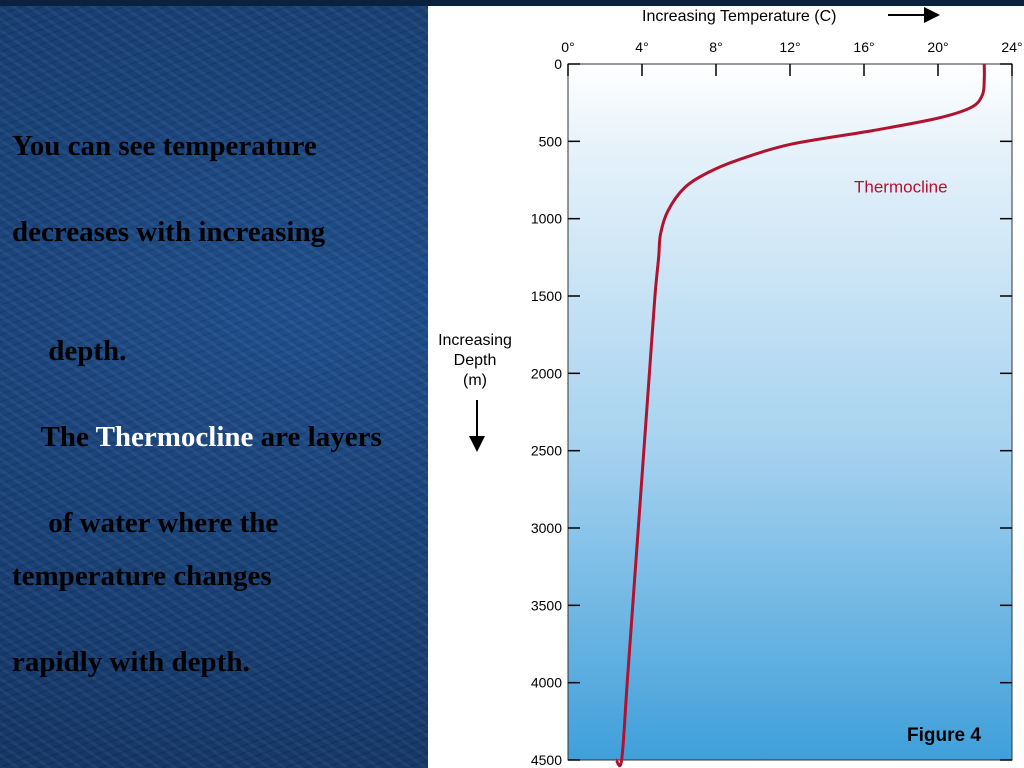  I want to click on y-tick-label: 0, so click(558, 64).